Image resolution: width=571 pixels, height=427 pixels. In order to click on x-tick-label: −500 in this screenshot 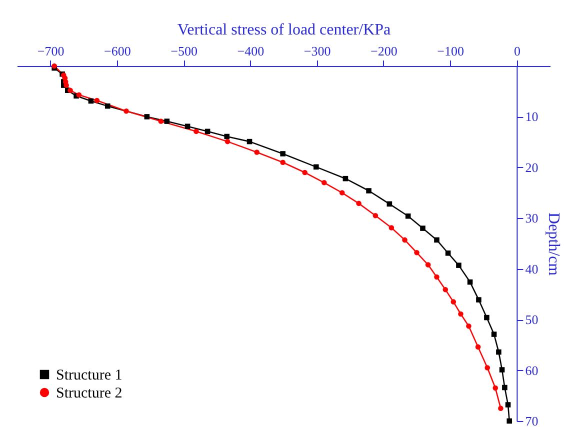, I will do `click(184, 51)`.